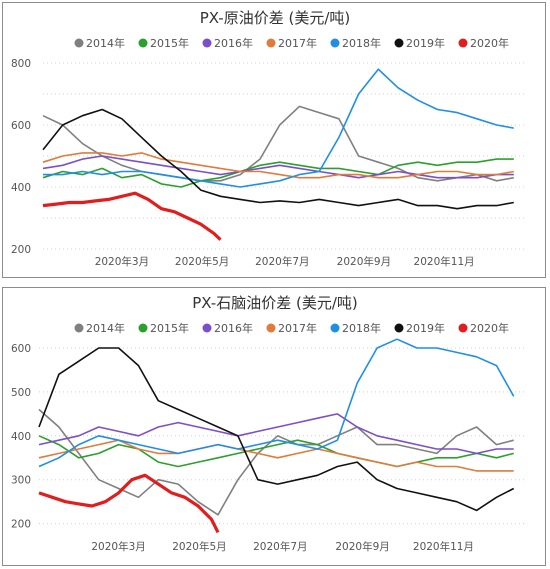  Describe the element at coordinates (21, 64) in the screenshot. I see `y-tick-label: 800` at that location.